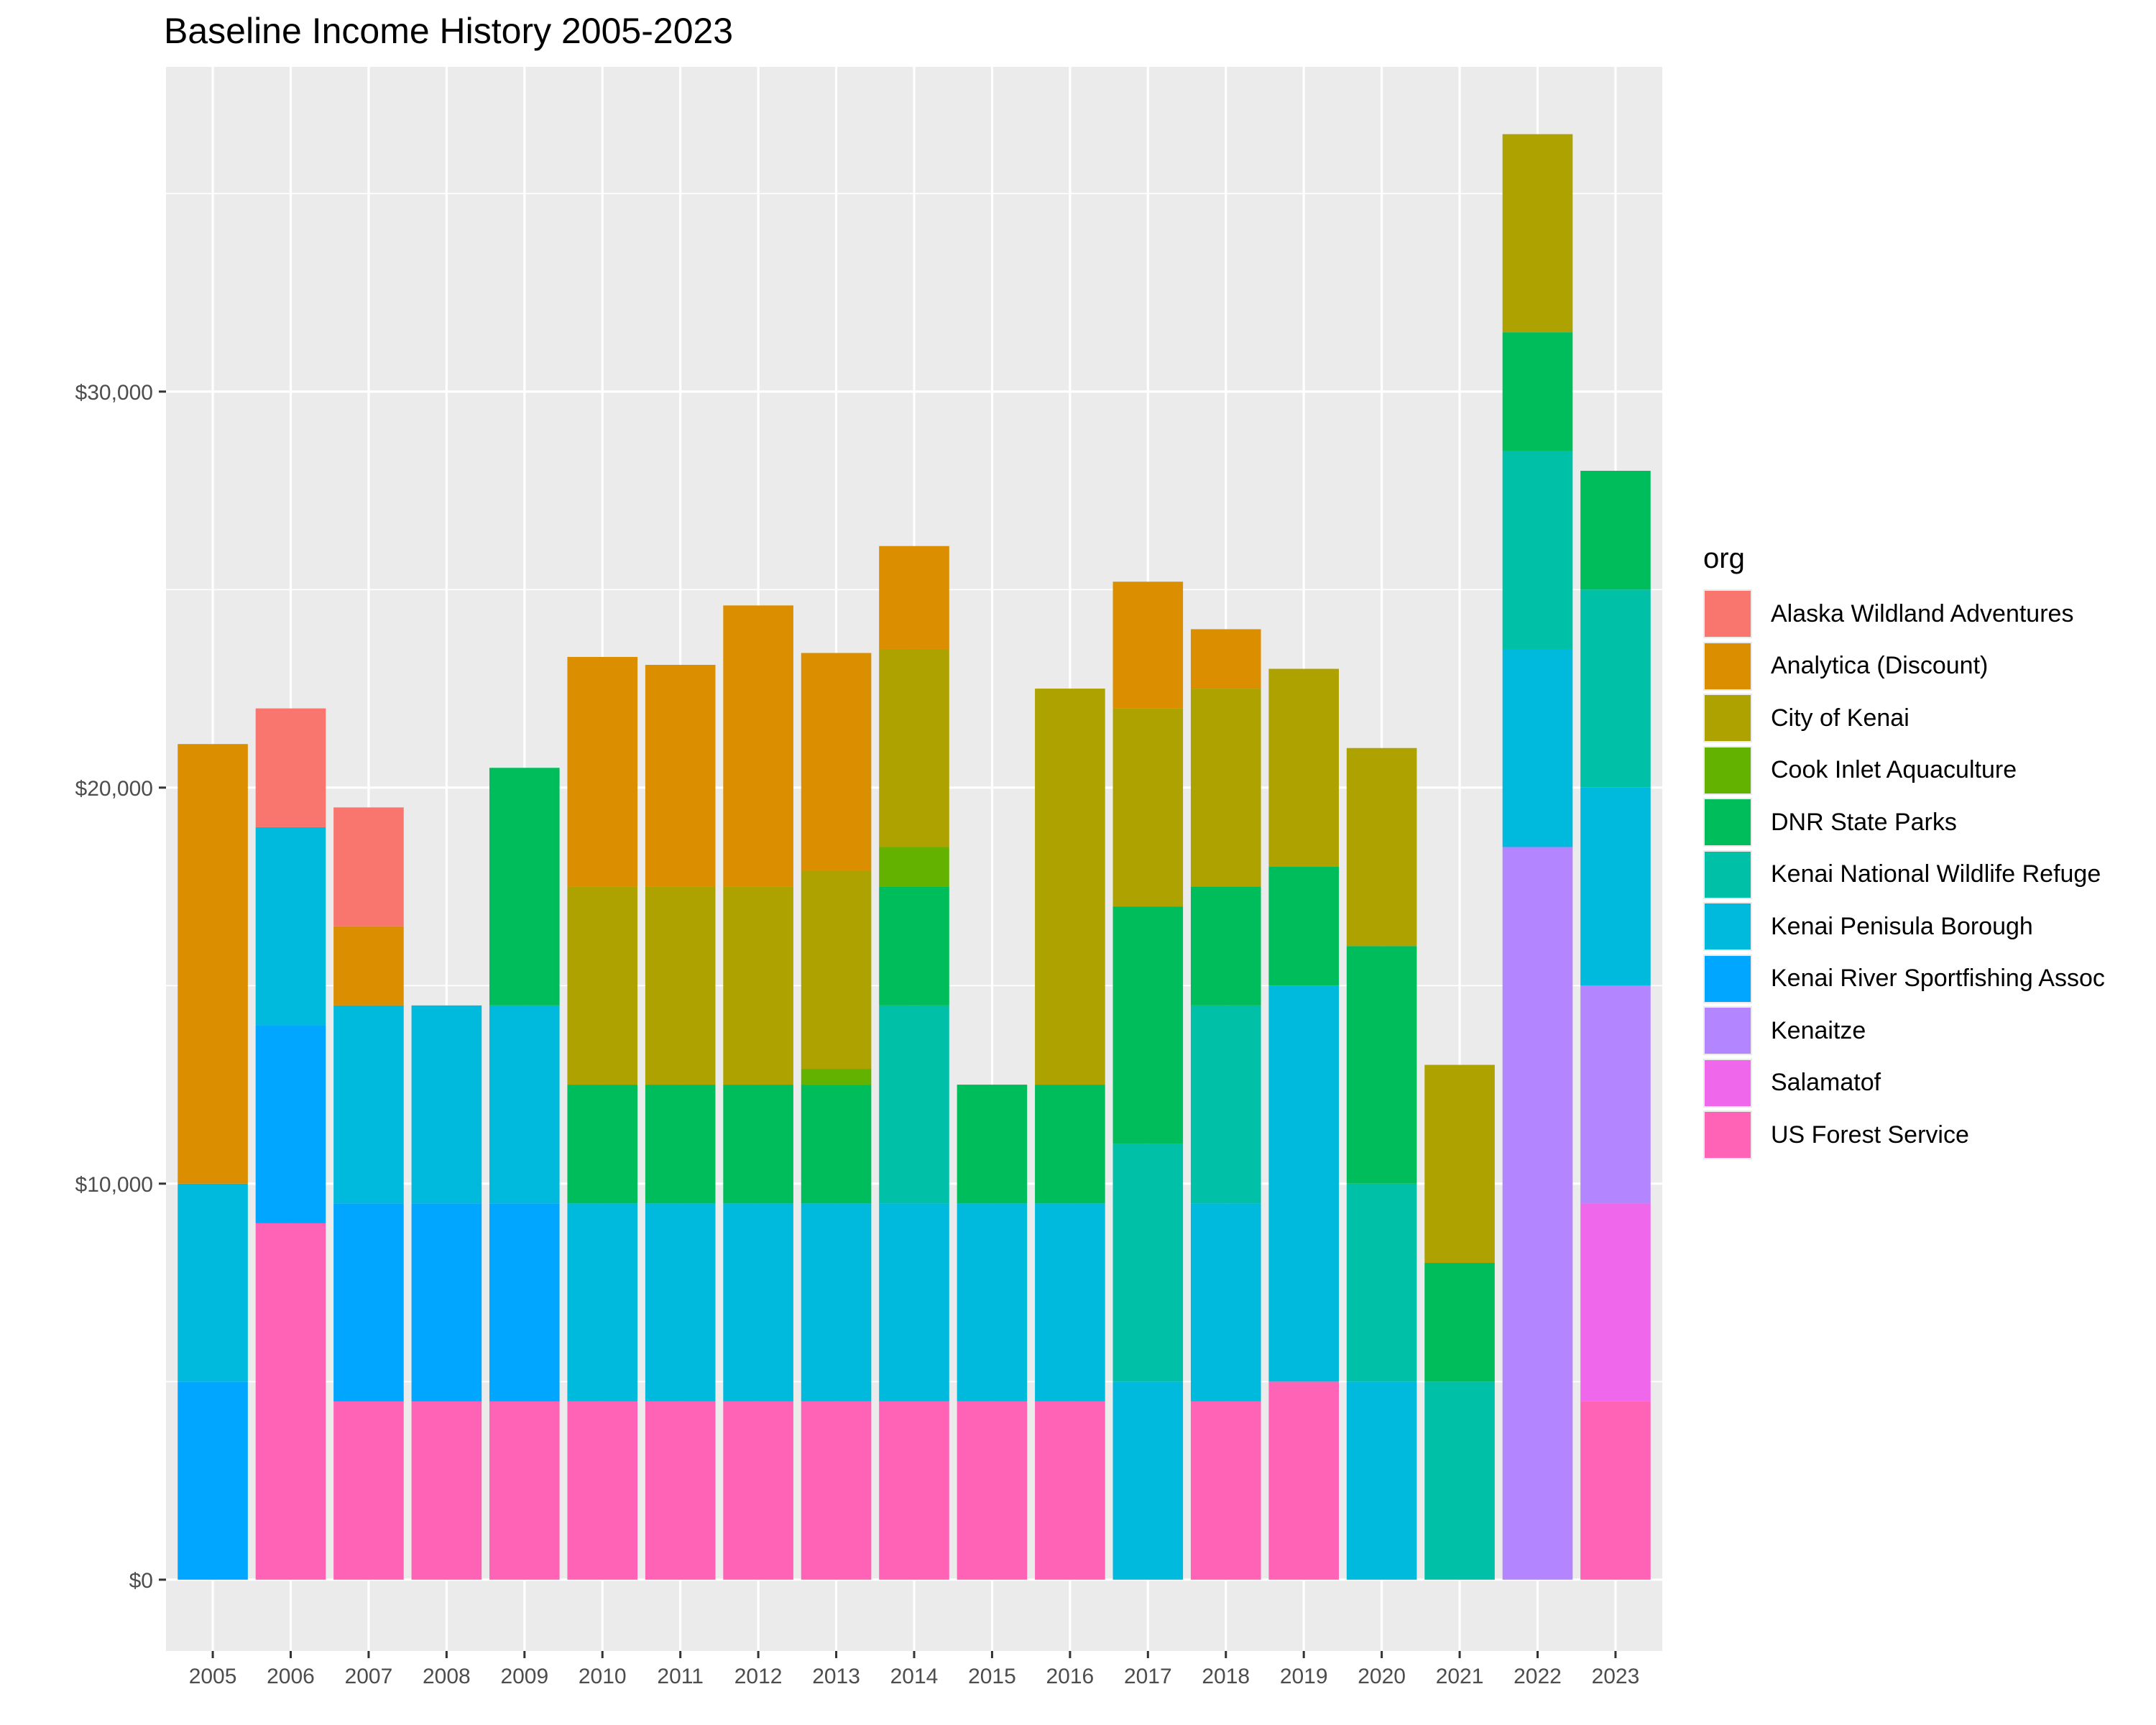 This screenshot has height=1725, width=2156. I want to click on x-tick-label: 2008, so click(447, 1676).